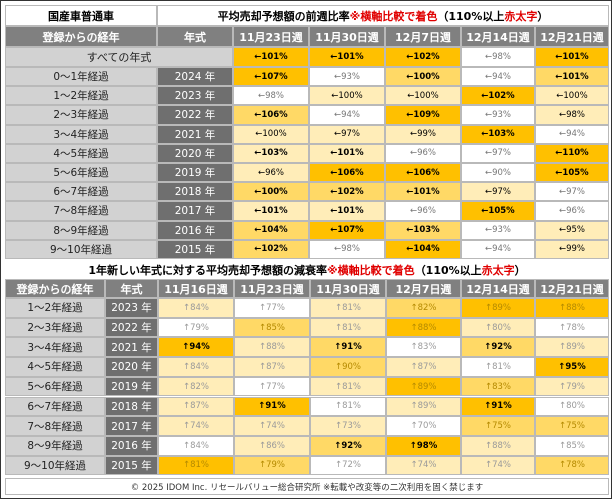 Image resolution: width=612 pixels, height=499 pixels. I want to click on decay-cell: ↑75%, so click(572, 426).